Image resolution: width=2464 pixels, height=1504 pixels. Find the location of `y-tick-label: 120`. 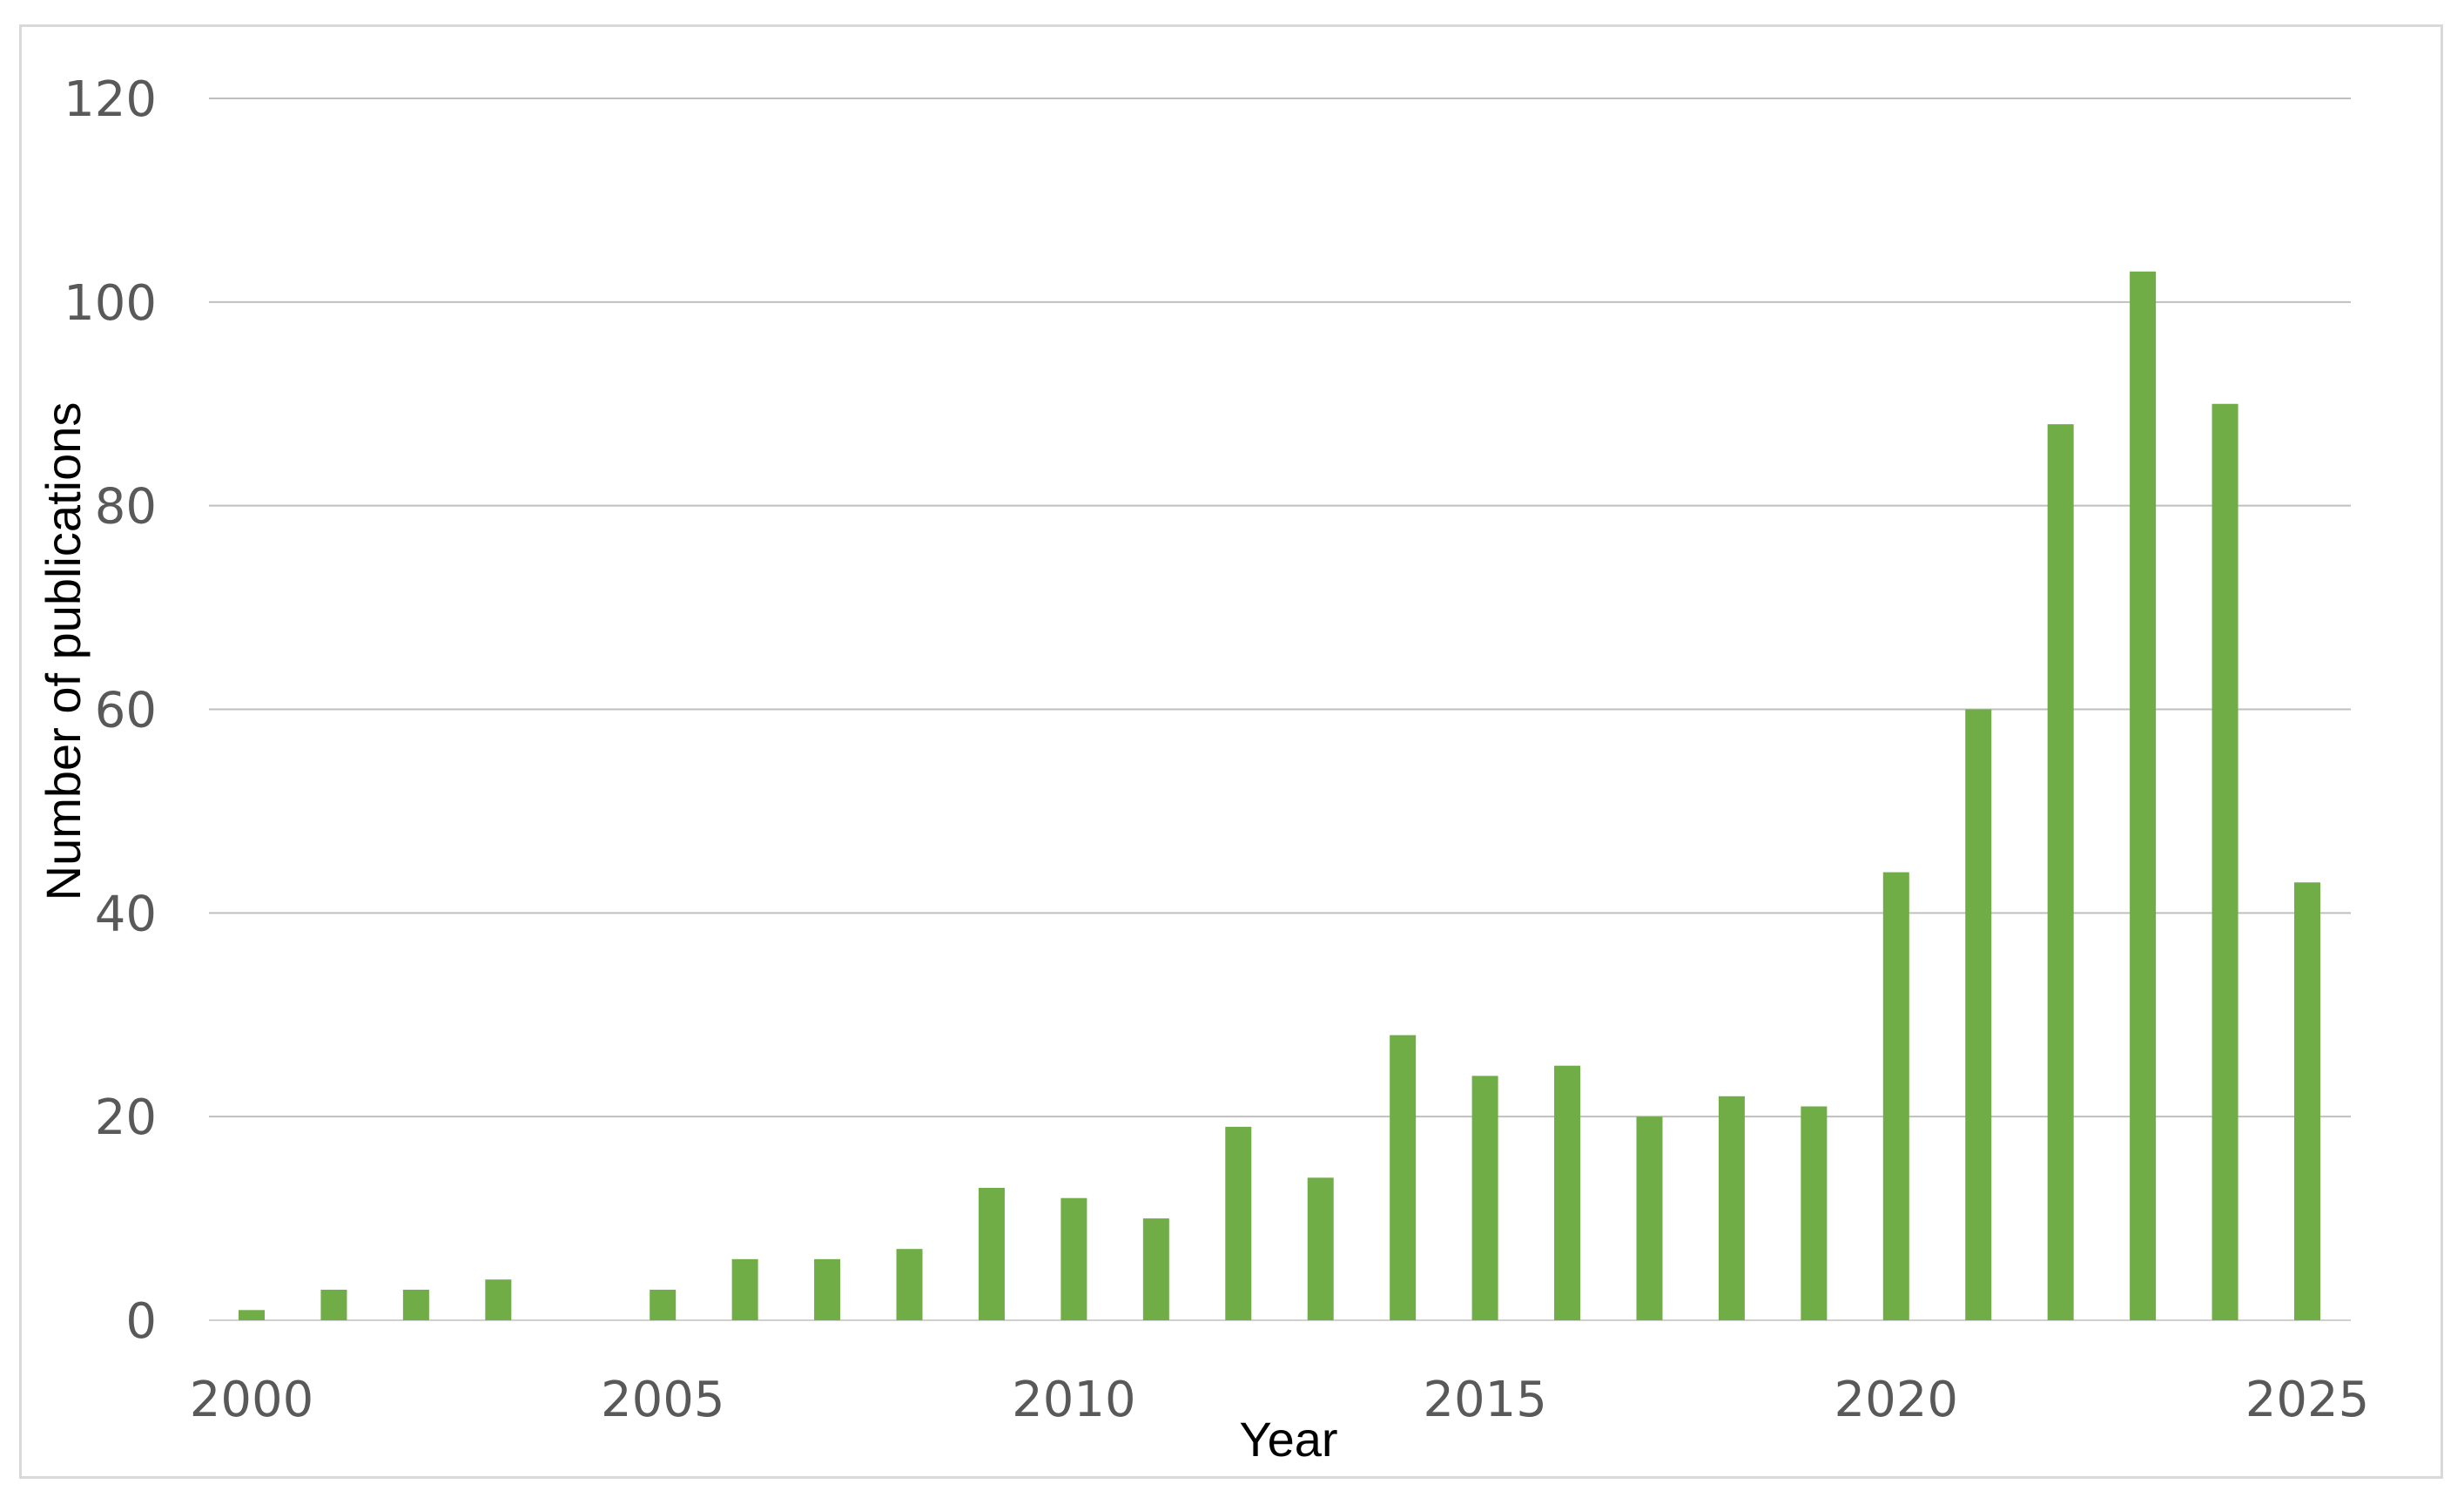

y-tick-label: 120 is located at coordinates (111, 99).